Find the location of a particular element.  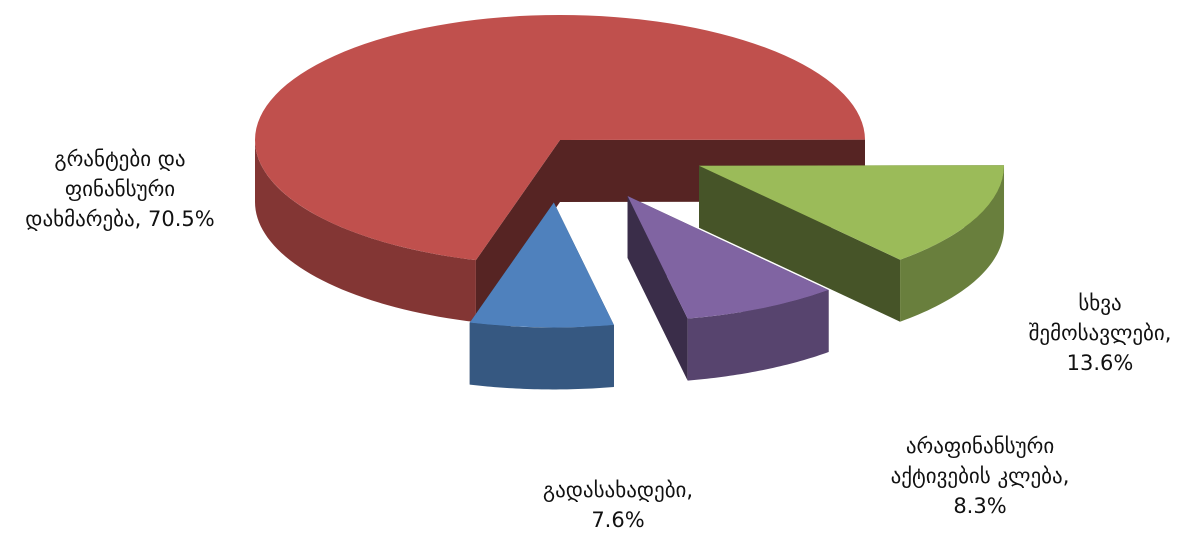

label-line: 7.6% is located at coordinates (617, 520).